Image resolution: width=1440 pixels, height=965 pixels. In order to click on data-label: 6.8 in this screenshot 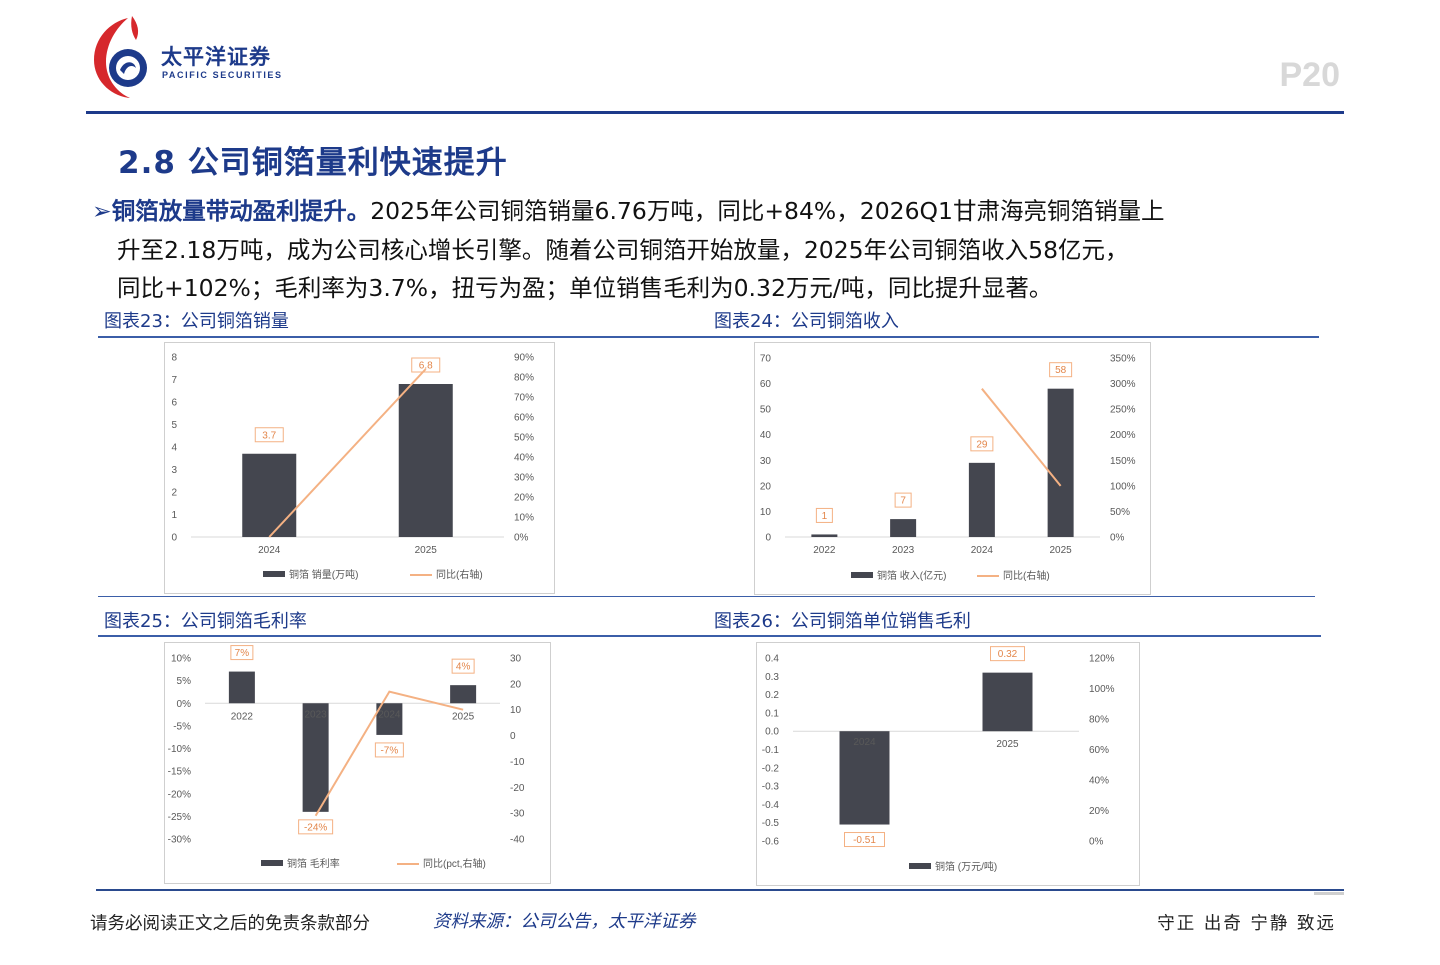, I will do `click(426, 366)`.